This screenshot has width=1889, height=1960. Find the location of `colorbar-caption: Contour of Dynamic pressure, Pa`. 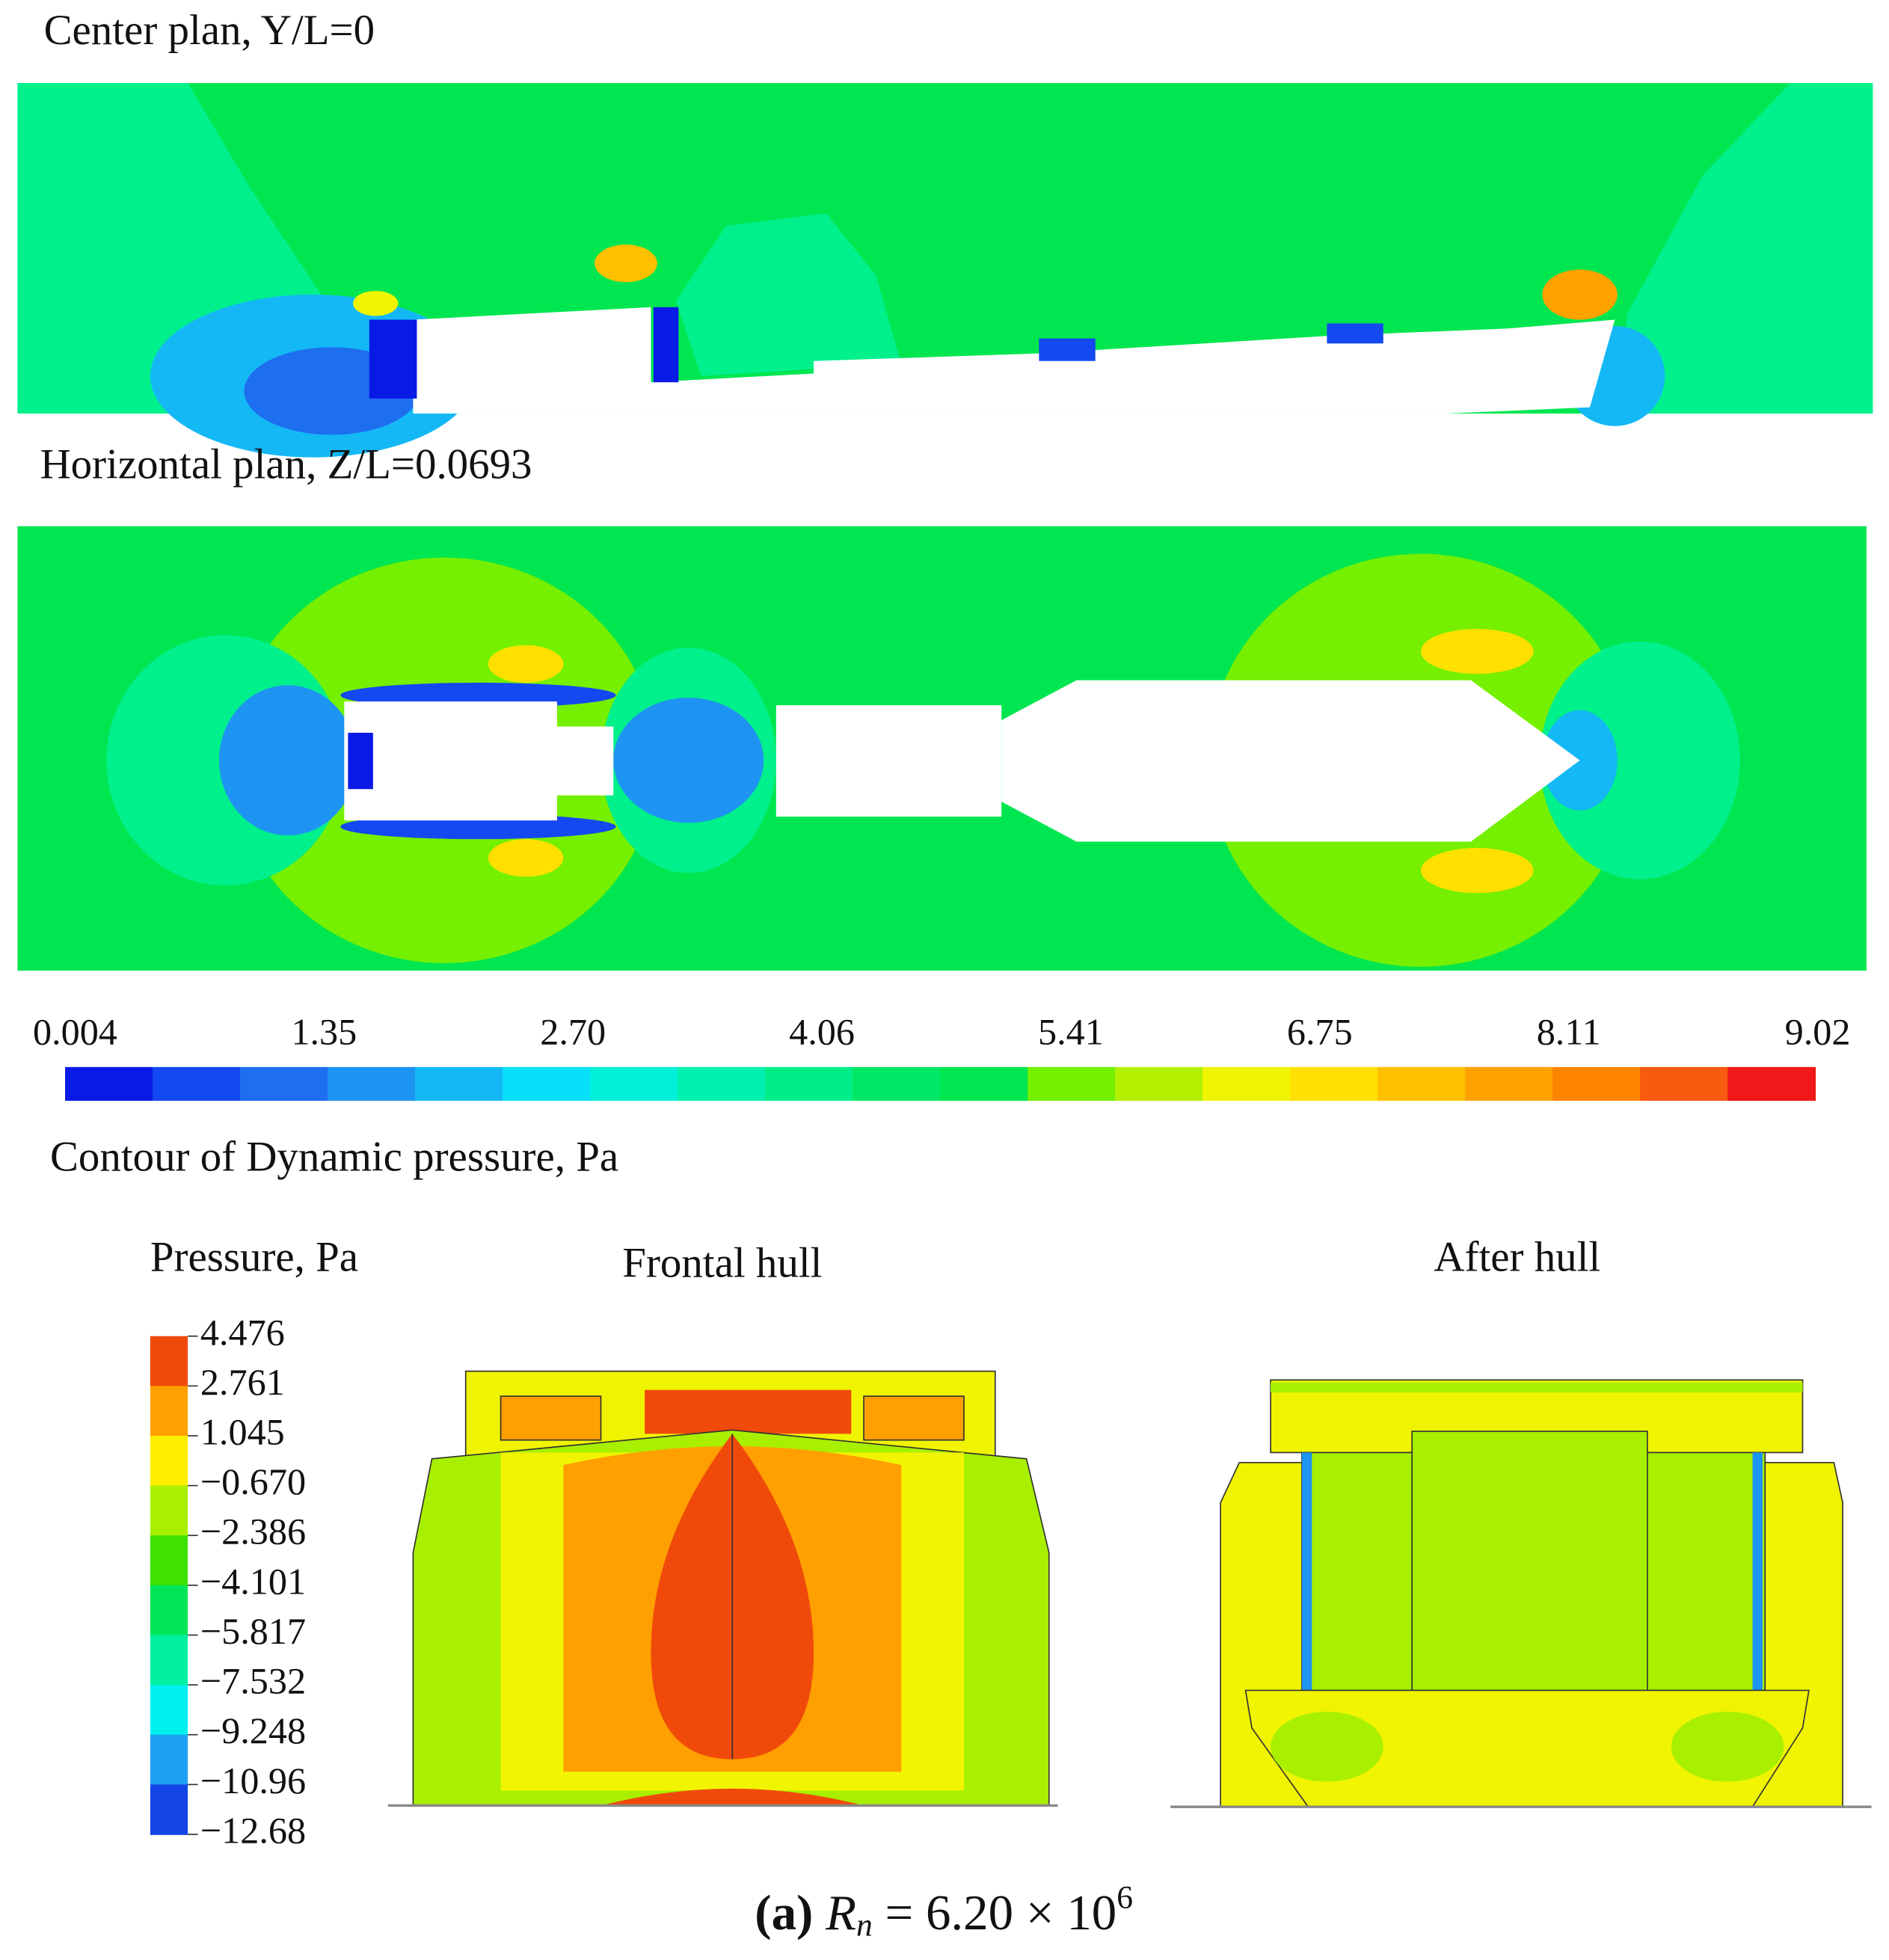

colorbar-caption: Contour of Dynamic pressure, Pa is located at coordinates (334, 1157).